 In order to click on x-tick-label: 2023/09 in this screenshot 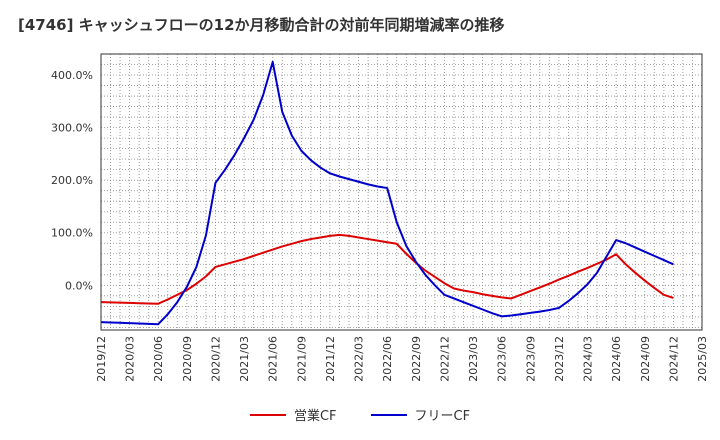, I will do `click(530, 359)`.